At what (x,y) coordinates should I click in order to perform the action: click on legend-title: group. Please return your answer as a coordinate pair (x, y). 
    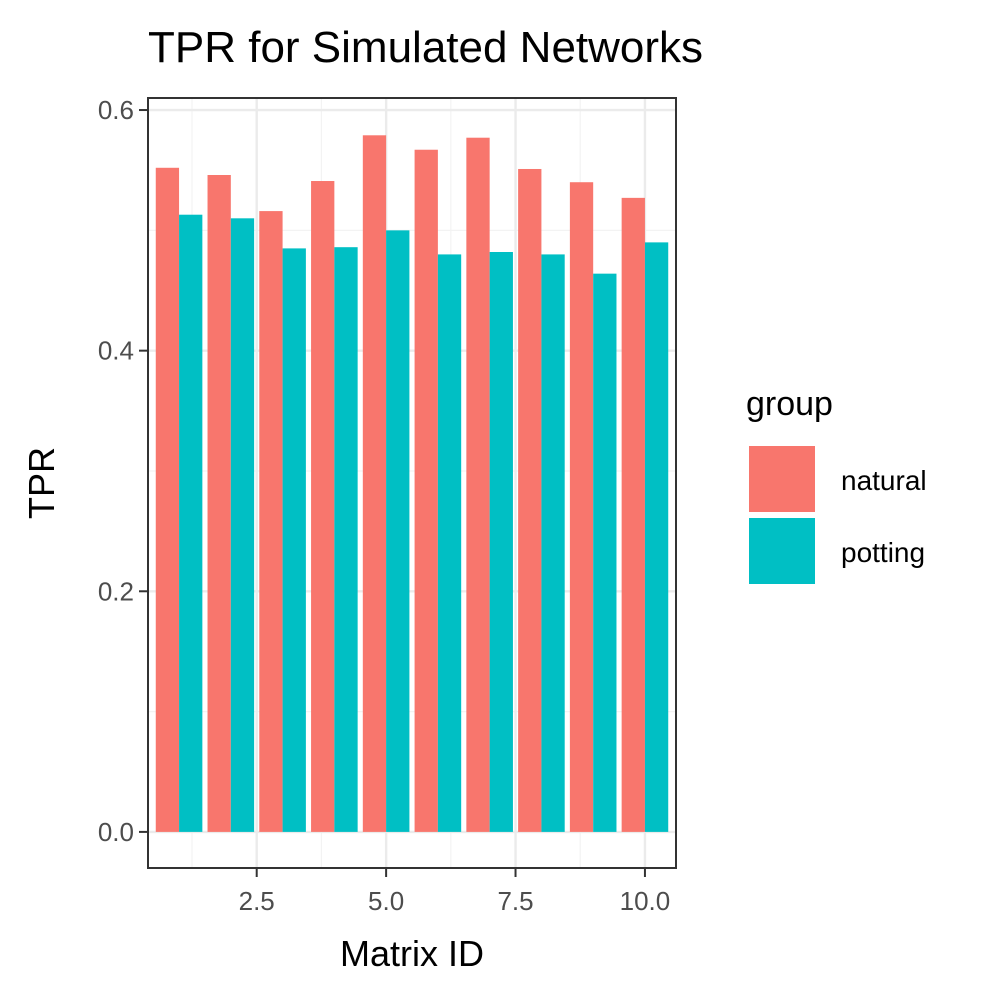
    Looking at the image, I should click on (789, 404).